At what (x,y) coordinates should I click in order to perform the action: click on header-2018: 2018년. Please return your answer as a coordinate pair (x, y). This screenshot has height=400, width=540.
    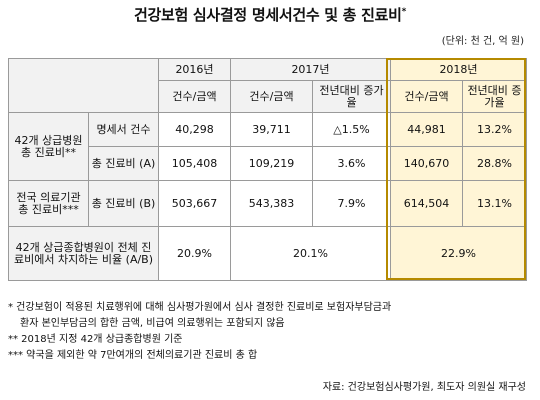
    Looking at the image, I should click on (458, 69).